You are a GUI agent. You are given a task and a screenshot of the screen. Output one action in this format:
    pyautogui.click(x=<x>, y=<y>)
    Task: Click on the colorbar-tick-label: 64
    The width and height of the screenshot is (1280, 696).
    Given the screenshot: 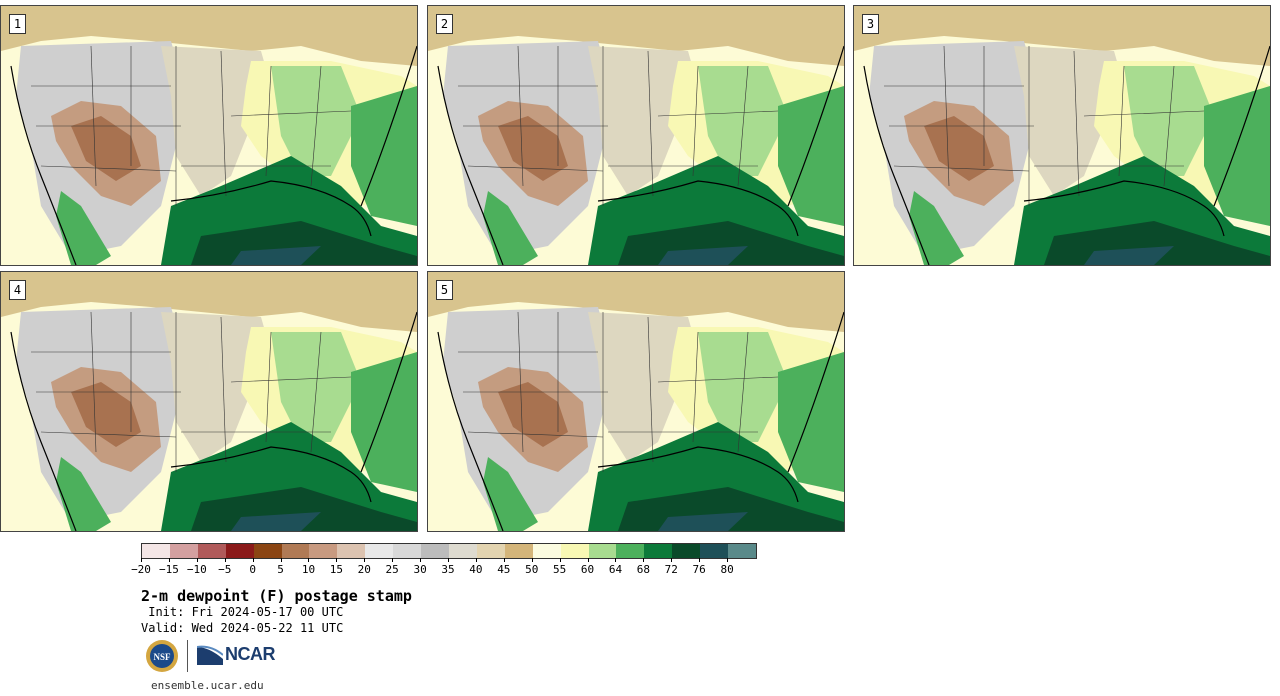 What is the action you would take?
    pyautogui.click(x=615, y=569)
    